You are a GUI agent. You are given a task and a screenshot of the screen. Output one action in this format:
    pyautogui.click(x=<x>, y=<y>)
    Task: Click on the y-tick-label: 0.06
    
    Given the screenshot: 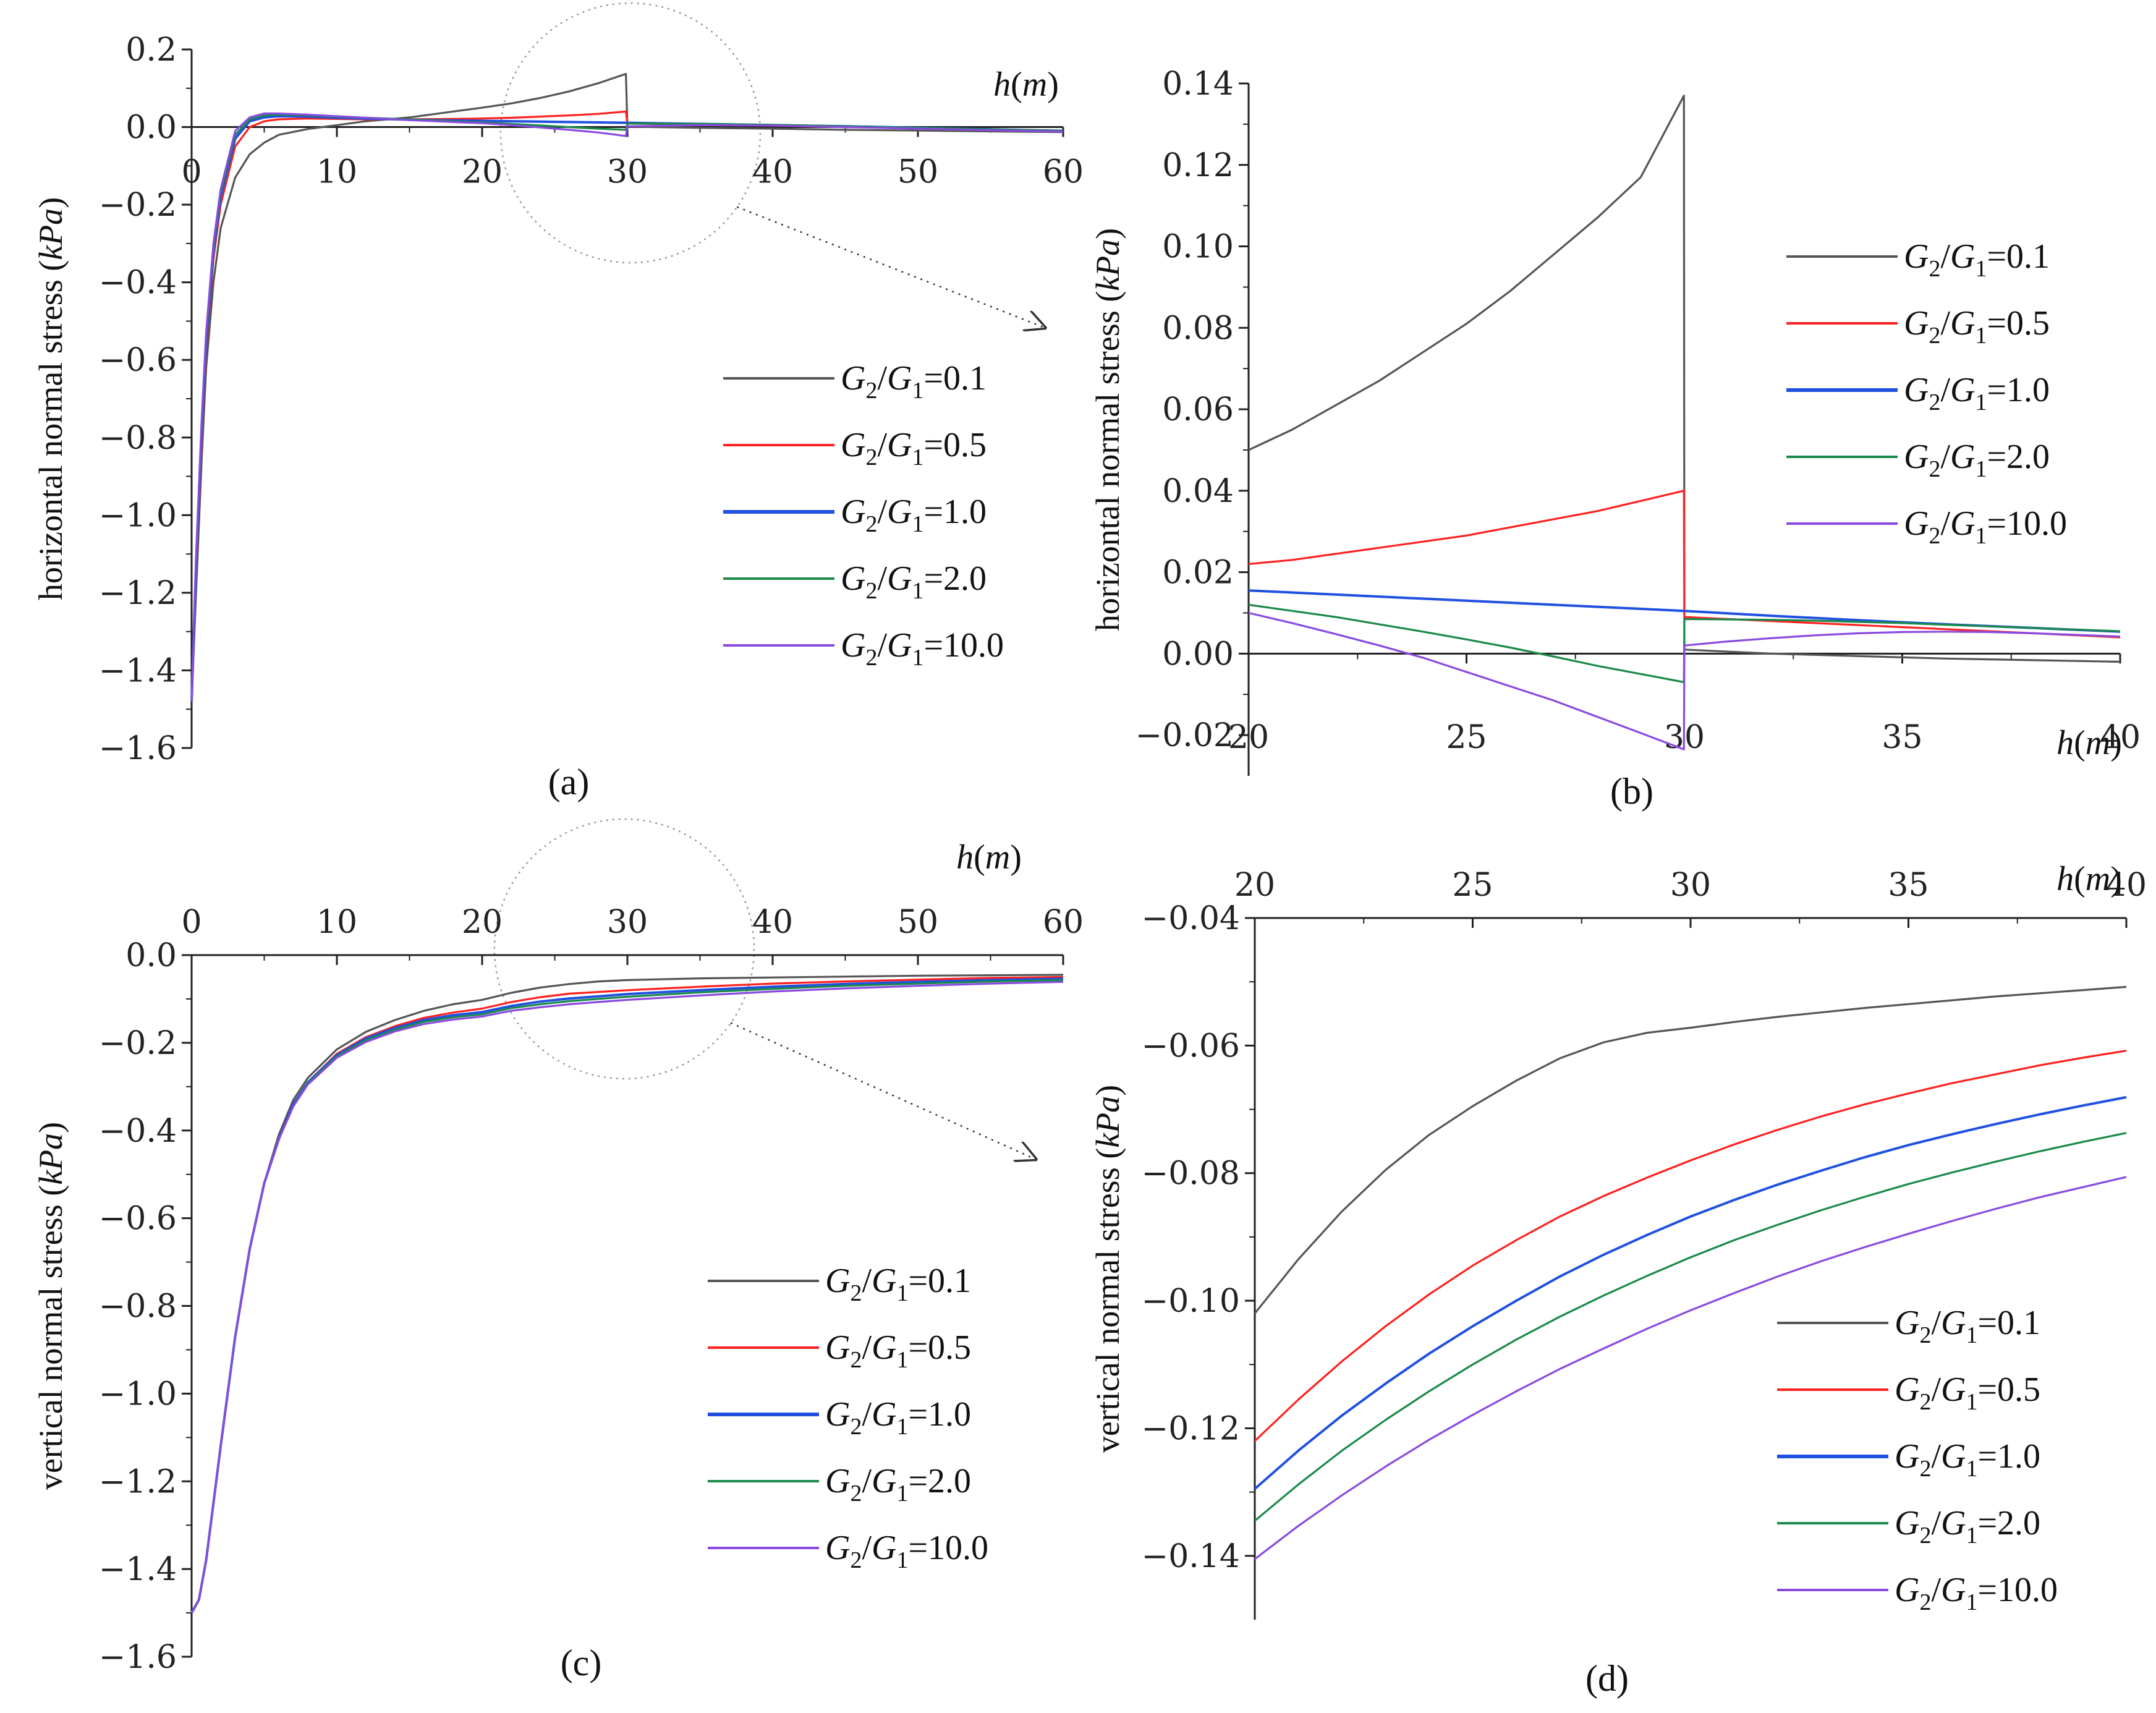 What is the action you would take?
    pyautogui.click(x=1198, y=409)
    